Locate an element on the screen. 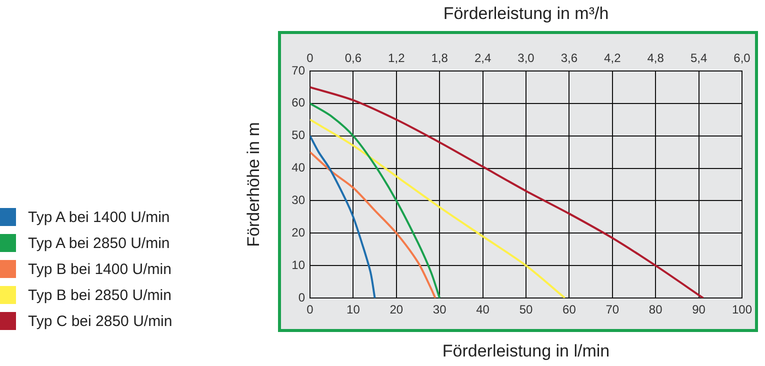 This screenshot has height=366, width=765. y-tick-label: 50 is located at coordinates (299, 135).